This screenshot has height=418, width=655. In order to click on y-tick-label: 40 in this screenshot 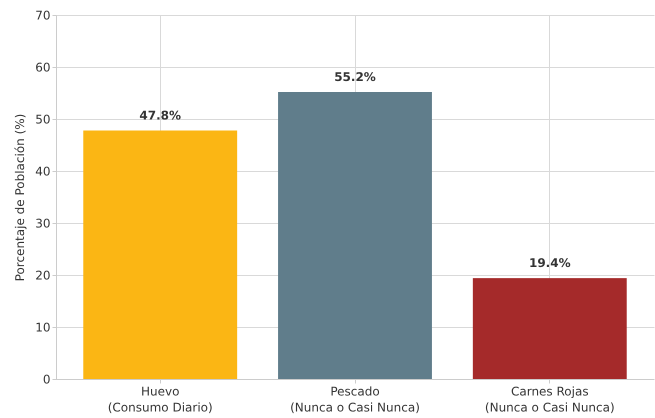, I will do `click(42, 171)`.